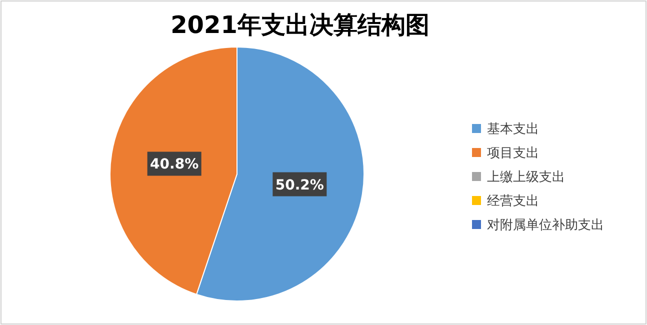  What do you see at coordinates (299, 185) in the screenshot?
I see `data-label: 50.2%` at bounding box center [299, 185].